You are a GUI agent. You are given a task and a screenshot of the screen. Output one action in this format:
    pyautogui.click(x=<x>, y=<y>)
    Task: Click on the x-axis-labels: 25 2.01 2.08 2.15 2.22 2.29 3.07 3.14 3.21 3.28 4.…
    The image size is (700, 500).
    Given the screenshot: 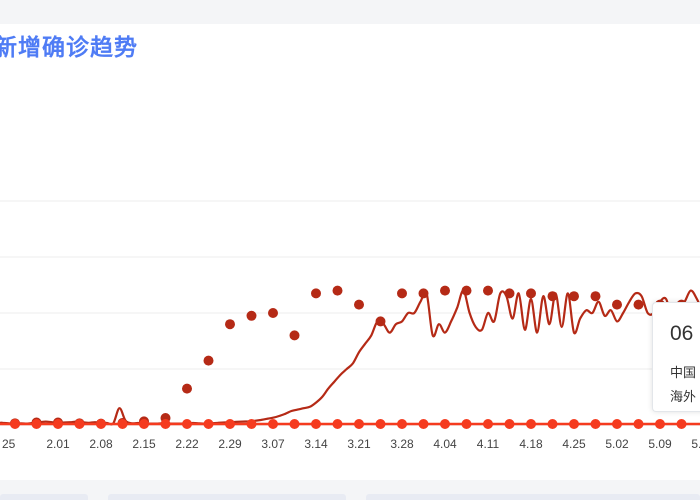 What is the action you would take?
    pyautogui.click(x=351, y=444)
    